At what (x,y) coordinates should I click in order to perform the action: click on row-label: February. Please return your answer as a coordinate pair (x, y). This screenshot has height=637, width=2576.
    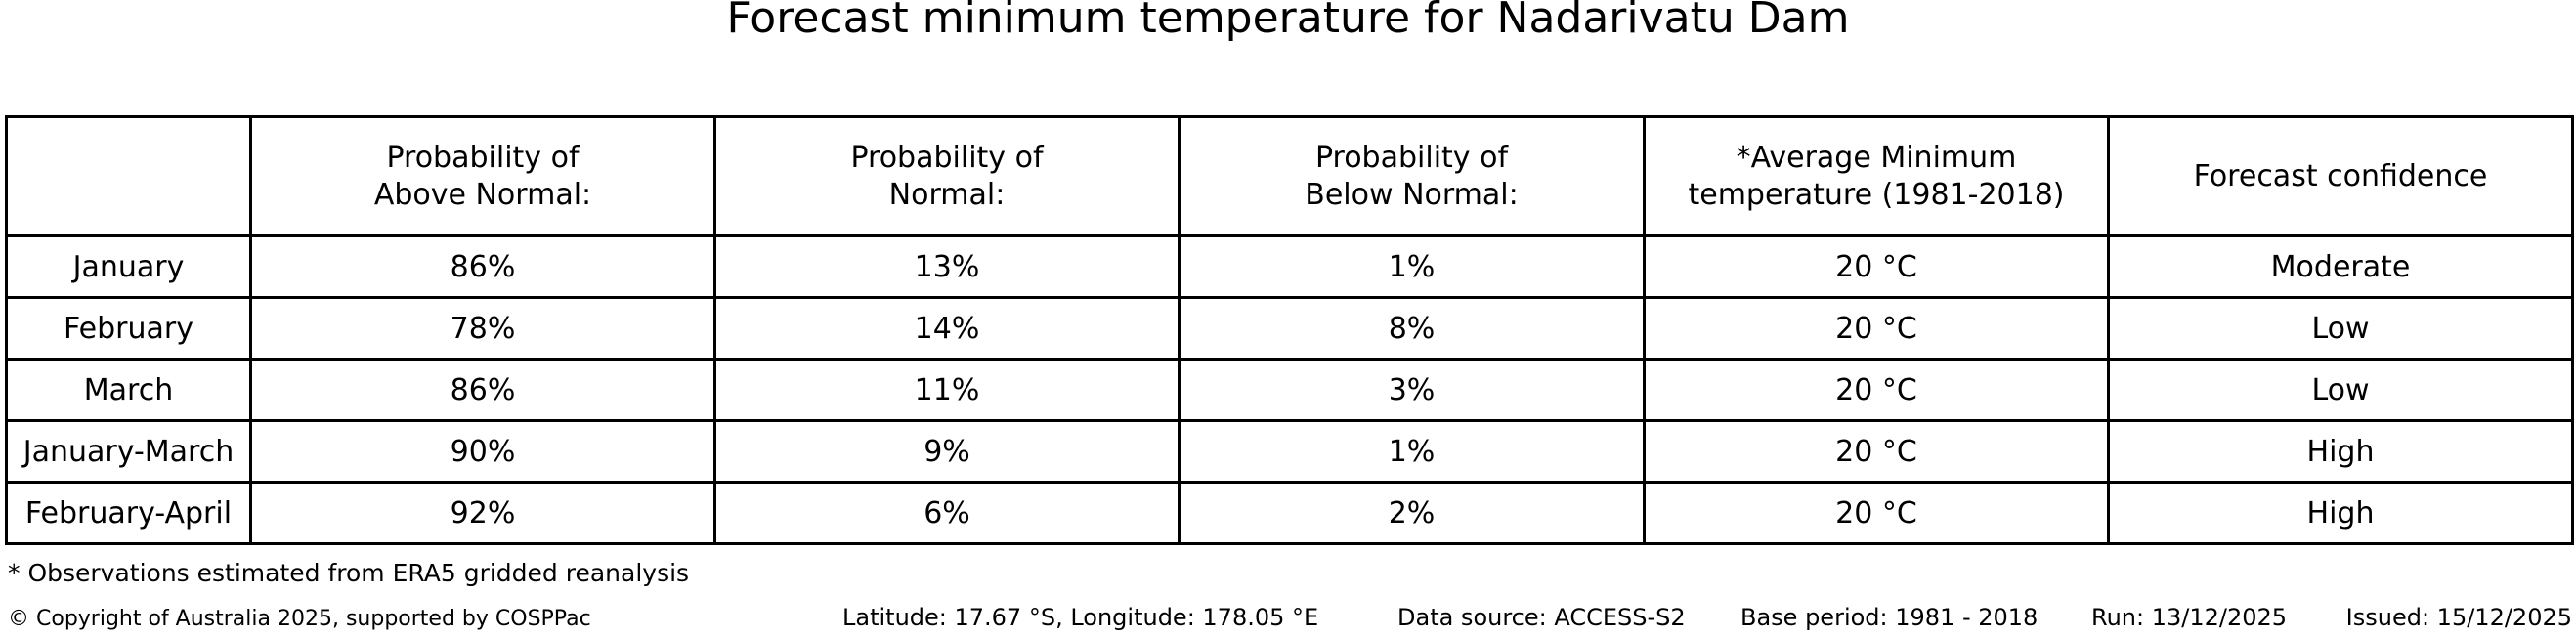
    Looking at the image, I should click on (129, 328).